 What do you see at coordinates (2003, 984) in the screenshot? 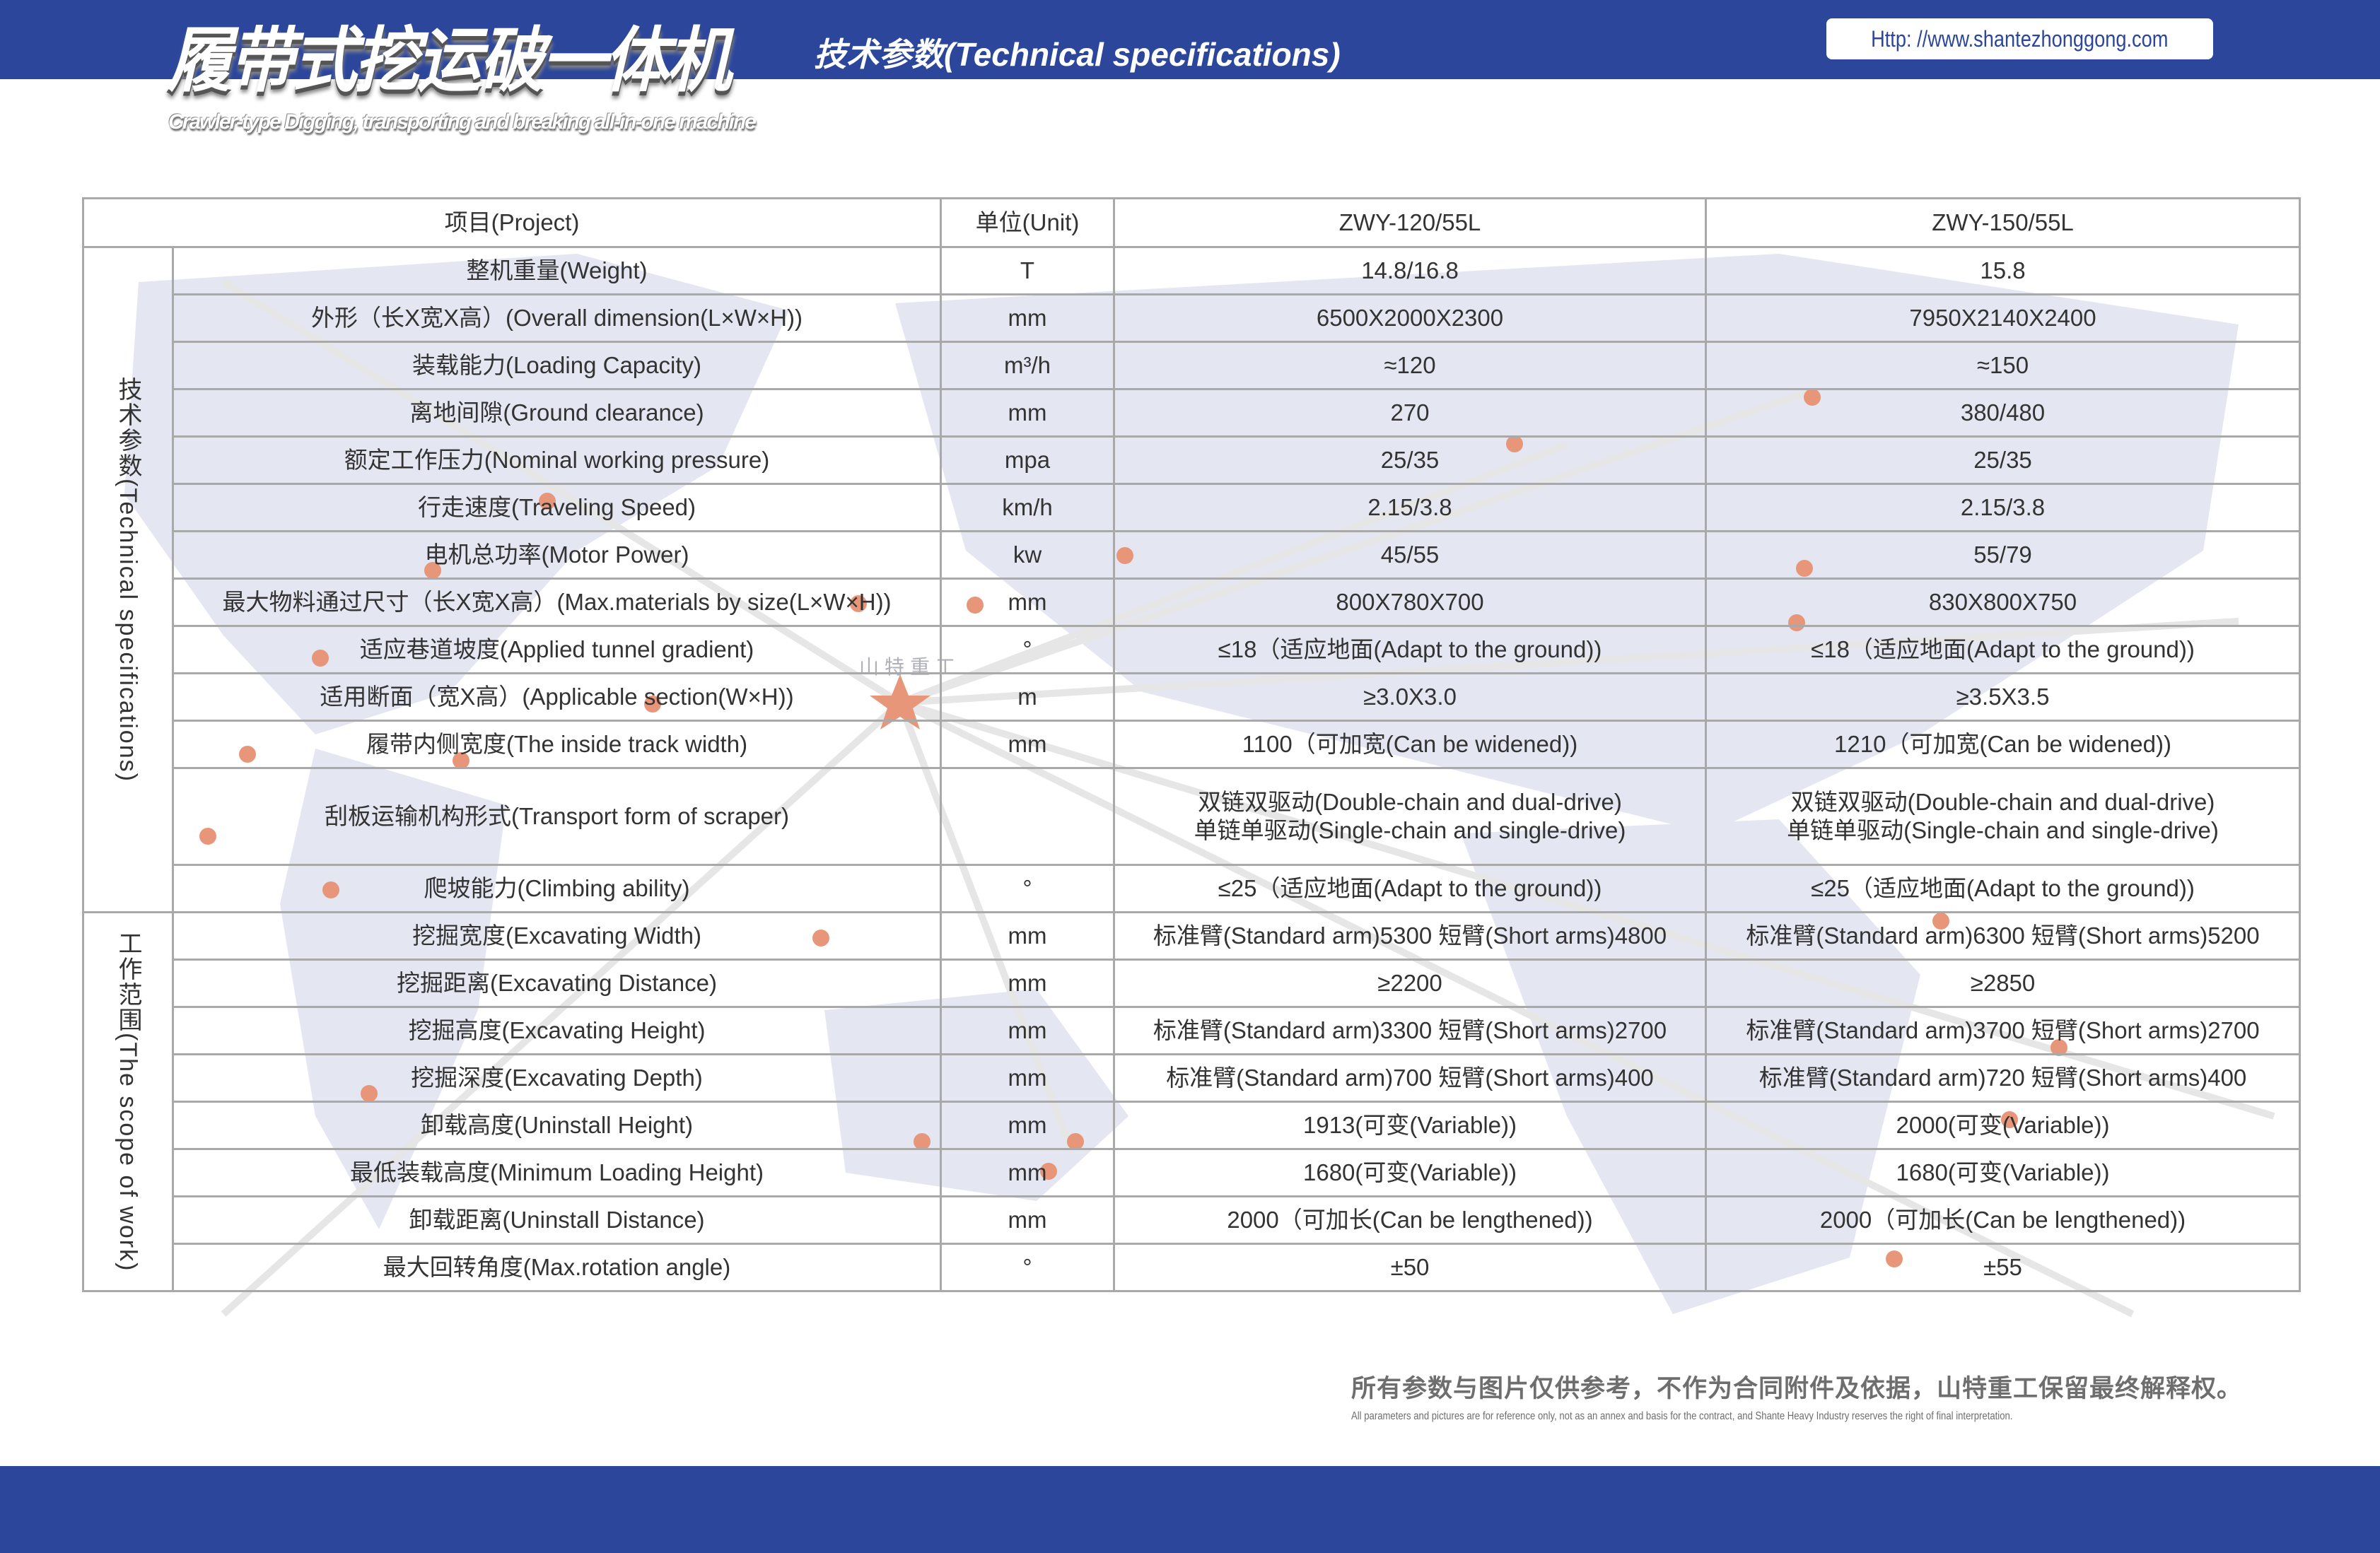
I see `value-cell-150: ≥2850` at bounding box center [2003, 984].